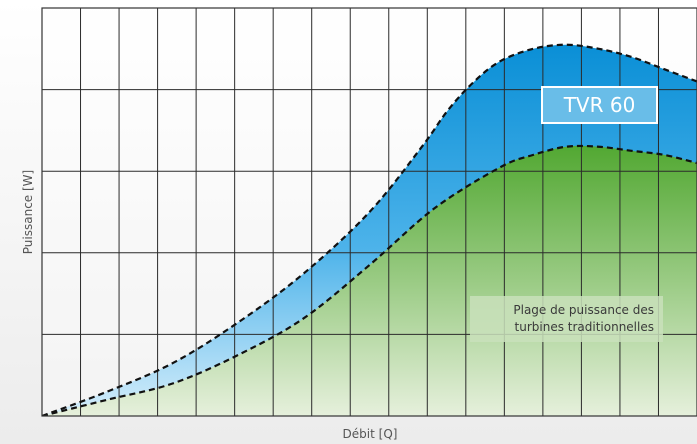 The height and width of the screenshot is (444, 697). Describe the element at coordinates (370, 434) in the screenshot. I see `x-axis-label: Débit [Q]` at that location.